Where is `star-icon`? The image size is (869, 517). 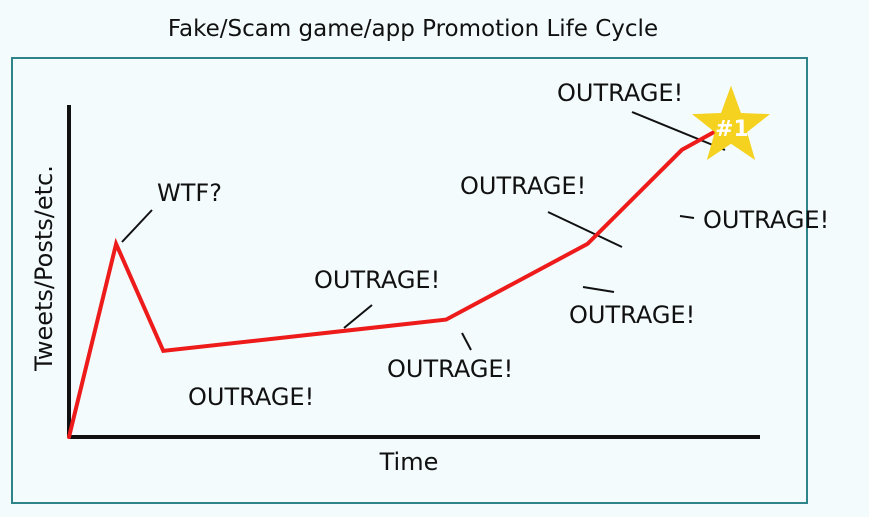 star-icon is located at coordinates (731, 122).